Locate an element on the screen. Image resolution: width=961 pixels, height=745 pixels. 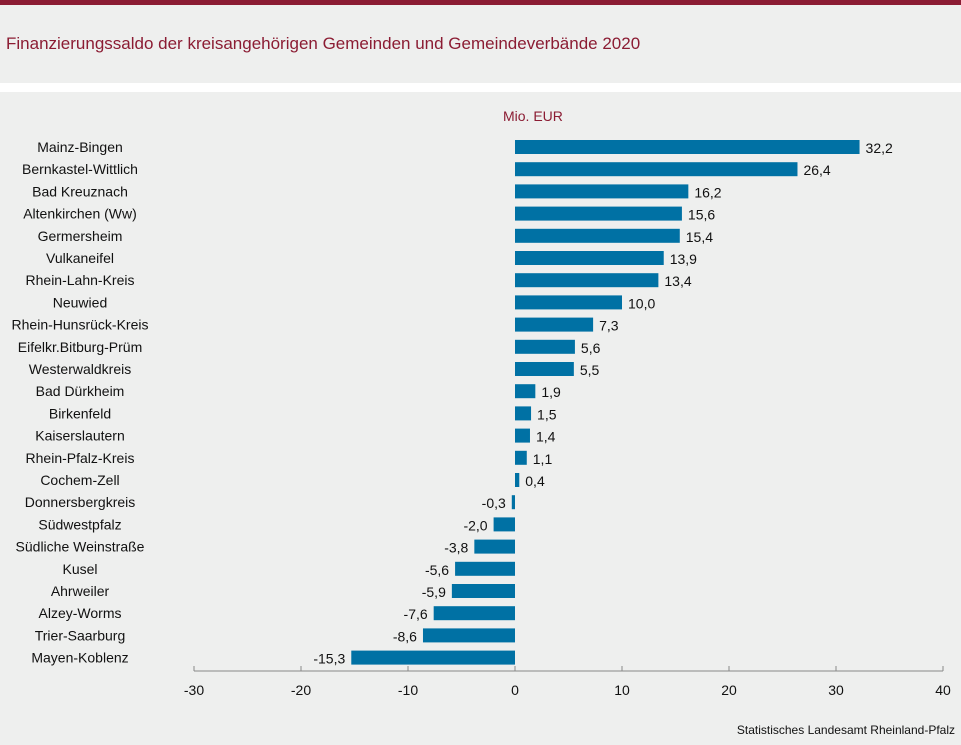
category-label: Eifelkr.Bitburg-Prüm is located at coordinates (80, 347).